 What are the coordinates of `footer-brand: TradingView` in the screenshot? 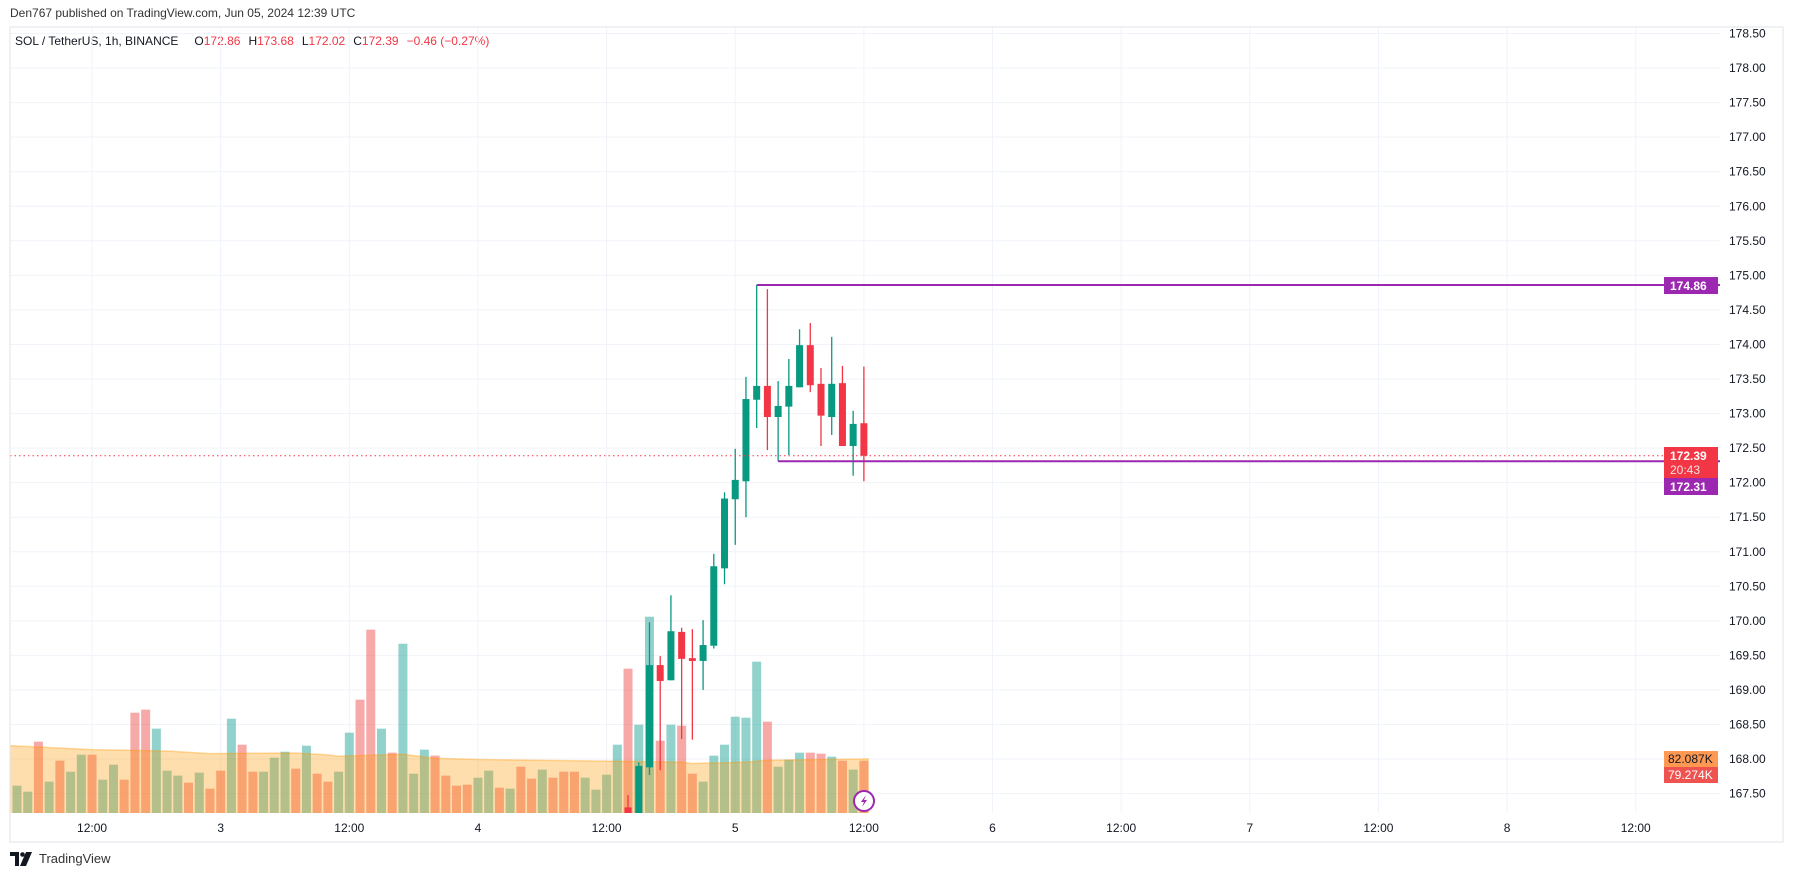 It's located at (60, 858).